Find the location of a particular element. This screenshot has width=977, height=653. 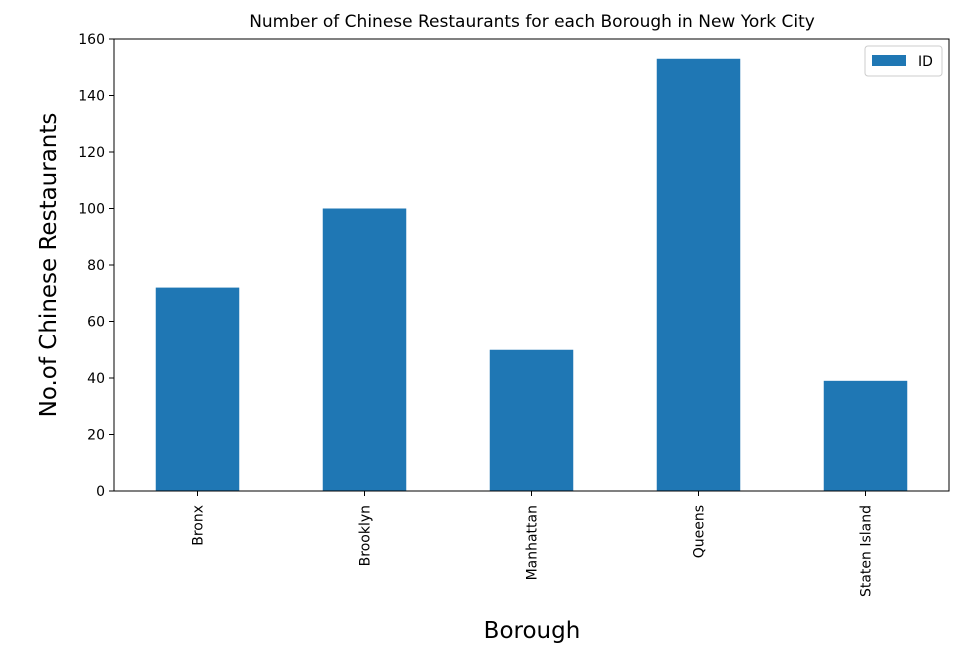

bar-queens is located at coordinates (698, 275).